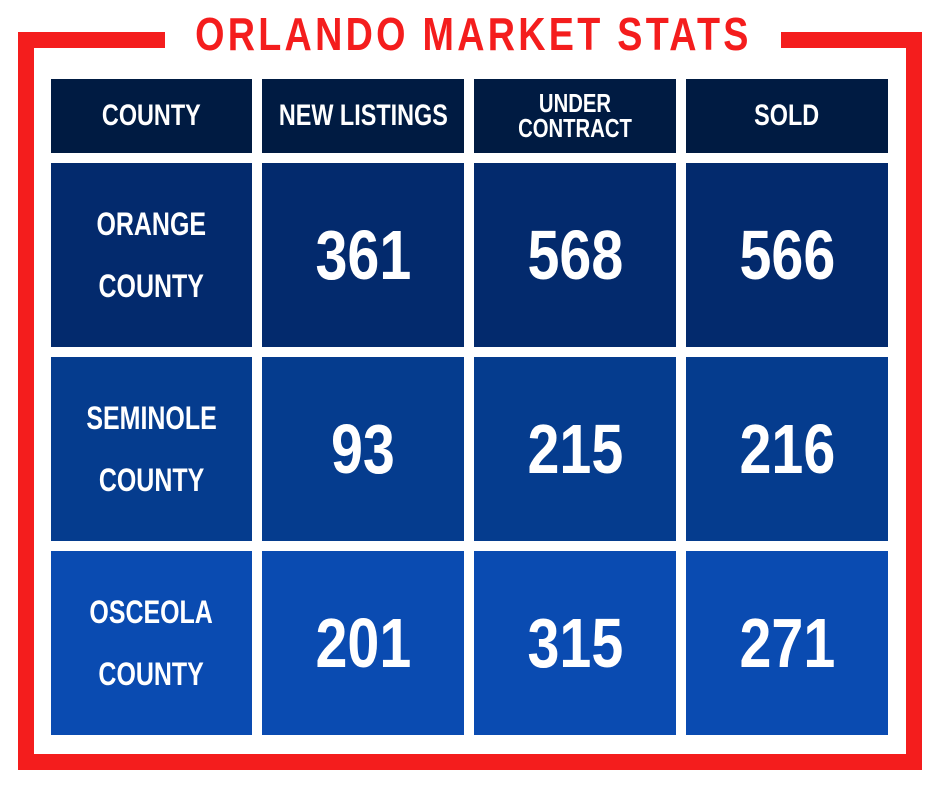 This screenshot has width=940, height=788. I want to click on header-county-label: COUNTY, so click(151, 115).